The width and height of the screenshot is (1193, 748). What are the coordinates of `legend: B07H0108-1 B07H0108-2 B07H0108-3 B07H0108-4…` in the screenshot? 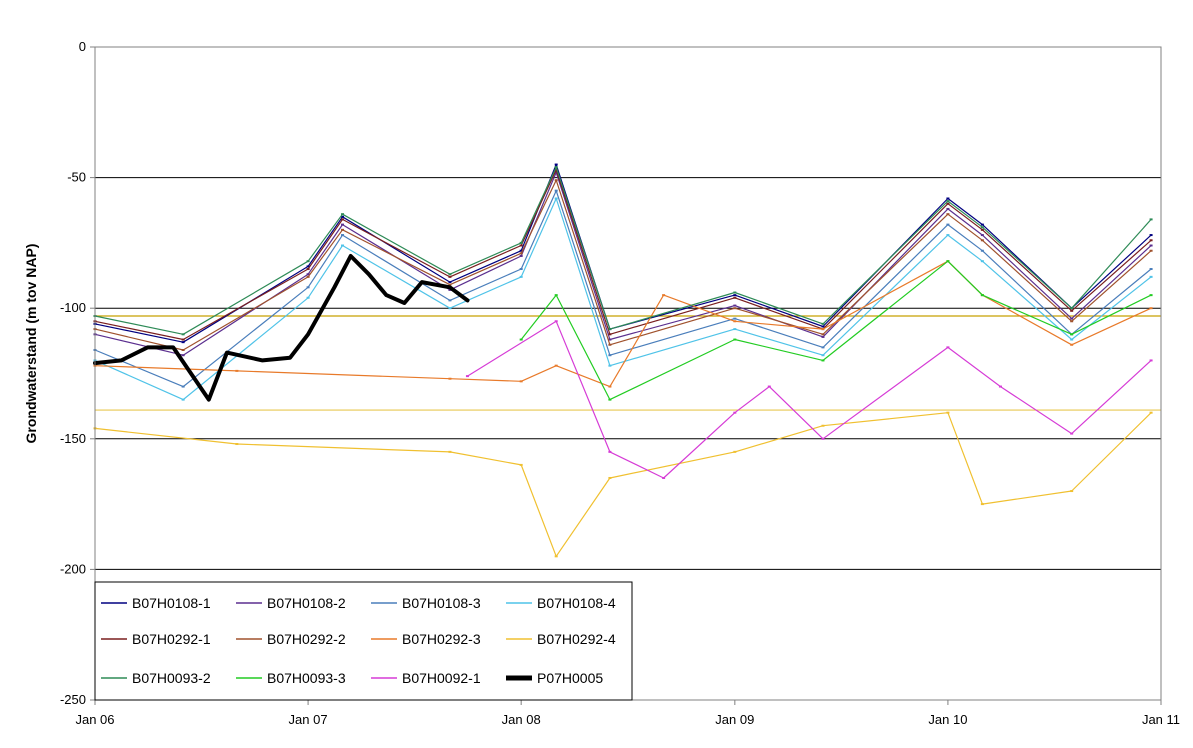 It's located at (363, 641).